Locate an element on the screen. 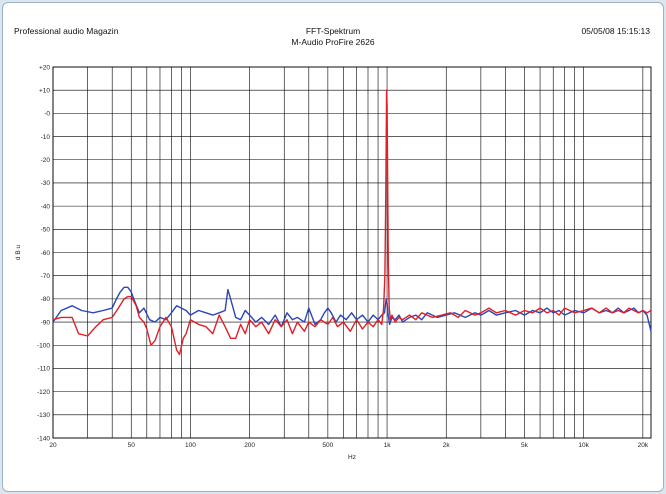 The image size is (666, 494). y-axis-label: d B u is located at coordinates (18, 253).